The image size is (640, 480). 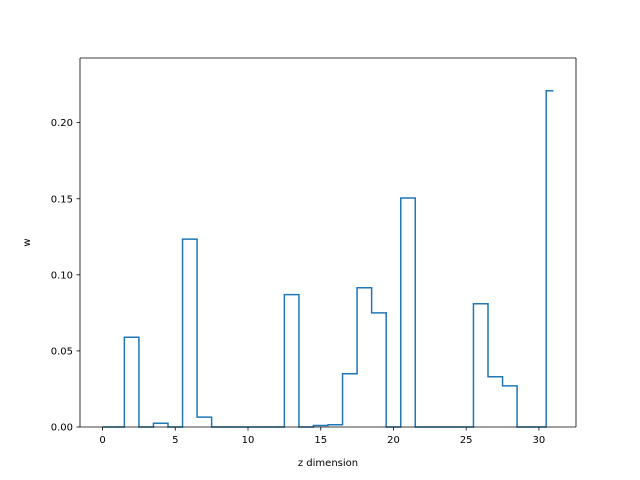 What do you see at coordinates (27, 242) in the screenshot?
I see `y-axis-label: w` at bounding box center [27, 242].